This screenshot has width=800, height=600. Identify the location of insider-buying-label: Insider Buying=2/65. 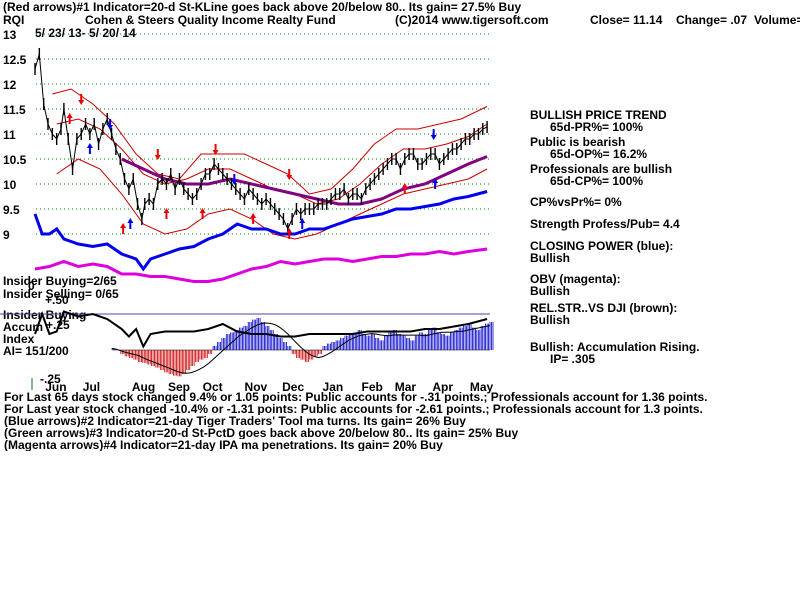
(60, 281).